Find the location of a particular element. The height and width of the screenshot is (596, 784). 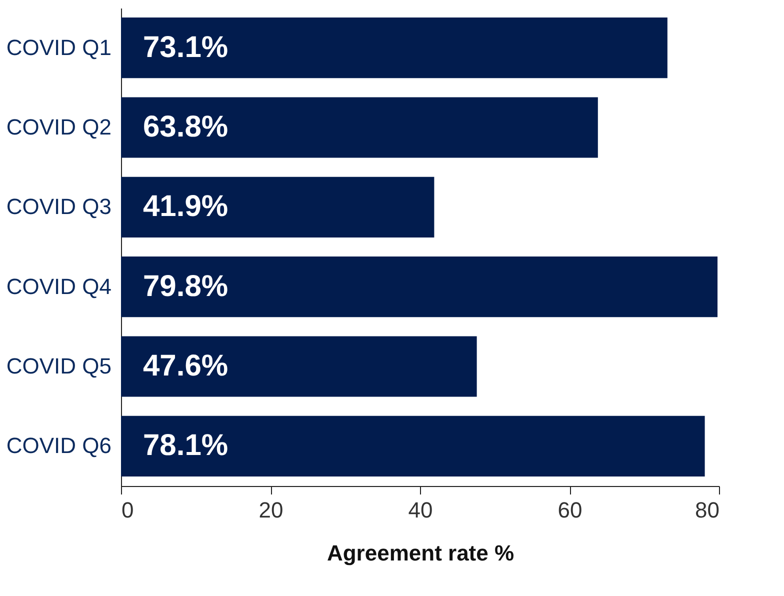

y-tick-label: COVID Q2 is located at coordinates (59, 127).